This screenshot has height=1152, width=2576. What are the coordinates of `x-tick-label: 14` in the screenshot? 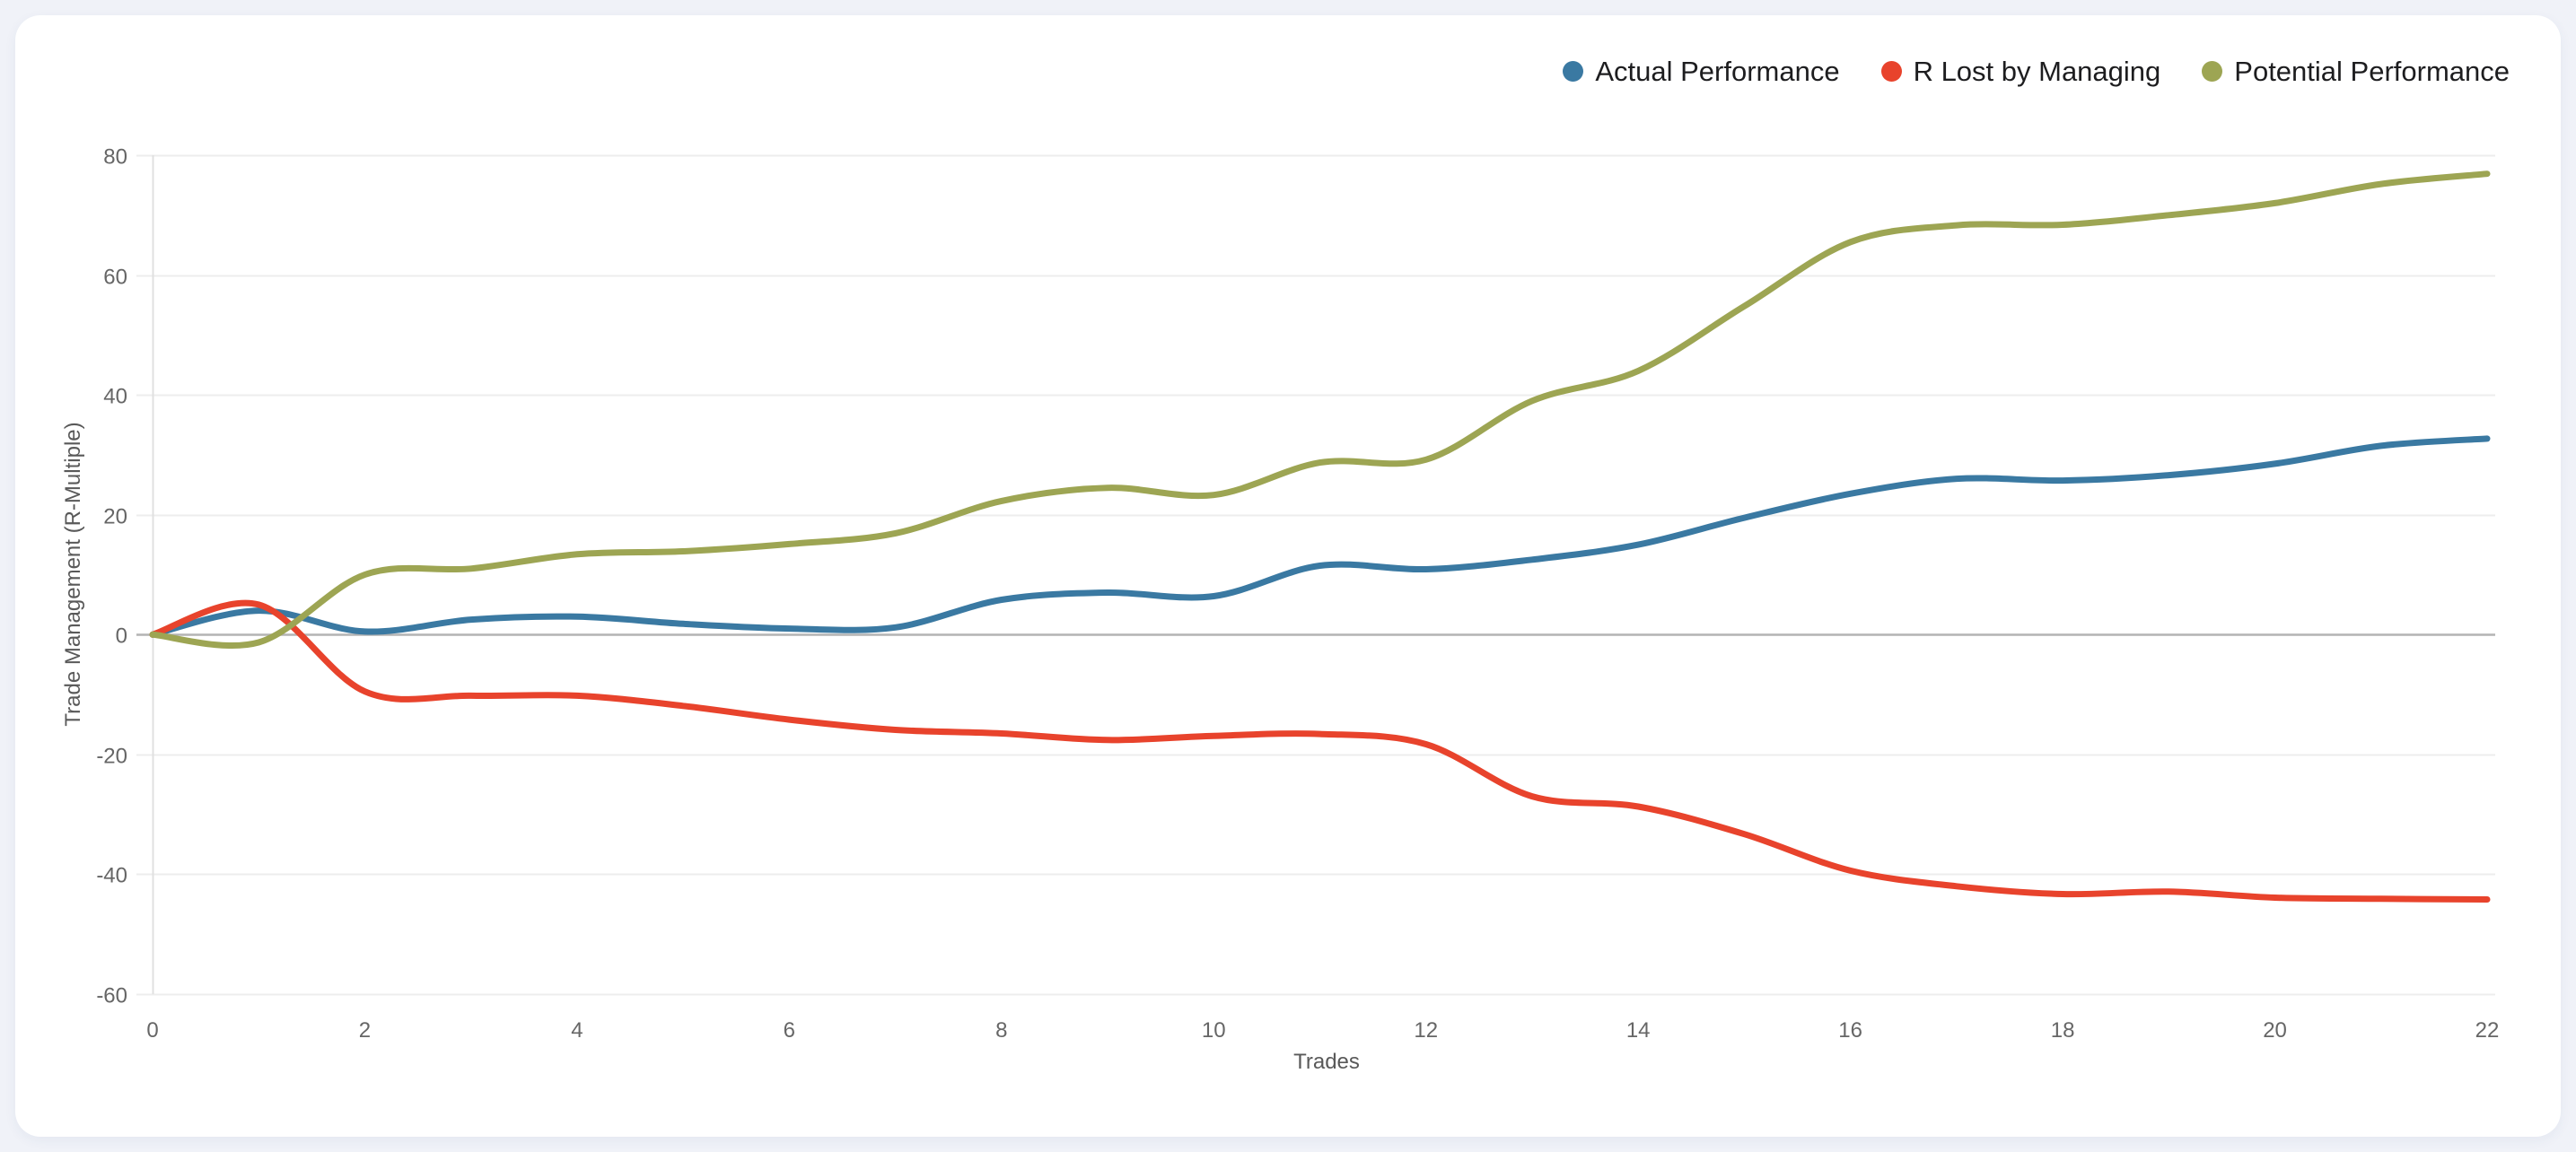 It's located at (1638, 1030).